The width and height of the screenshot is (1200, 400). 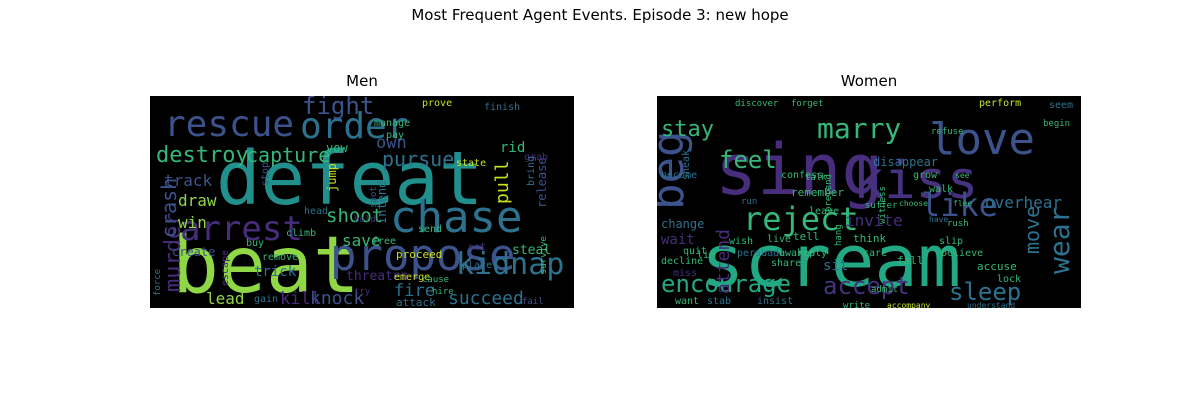 I want to click on word-try: try, so click(x=362, y=292).